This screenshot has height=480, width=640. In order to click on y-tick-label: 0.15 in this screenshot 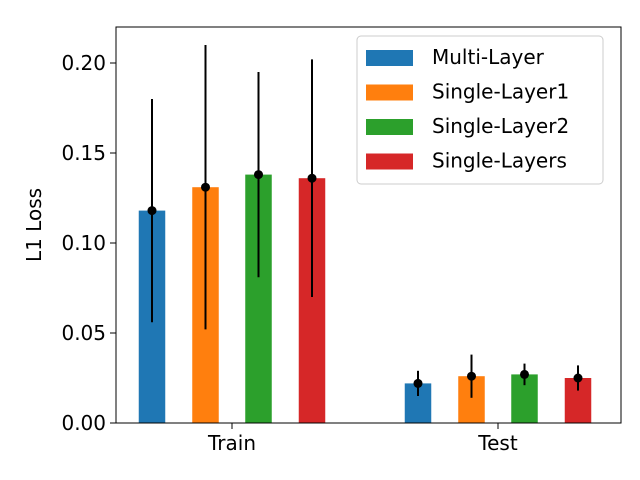, I will do `click(83, 153)`.